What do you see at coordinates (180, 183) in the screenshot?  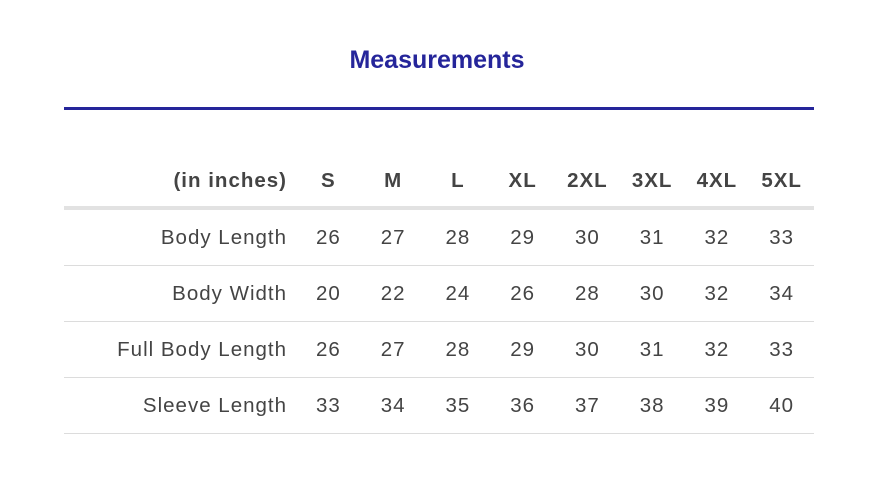 I see `unit-header: (in inches)` at bounding box center [180, 183].